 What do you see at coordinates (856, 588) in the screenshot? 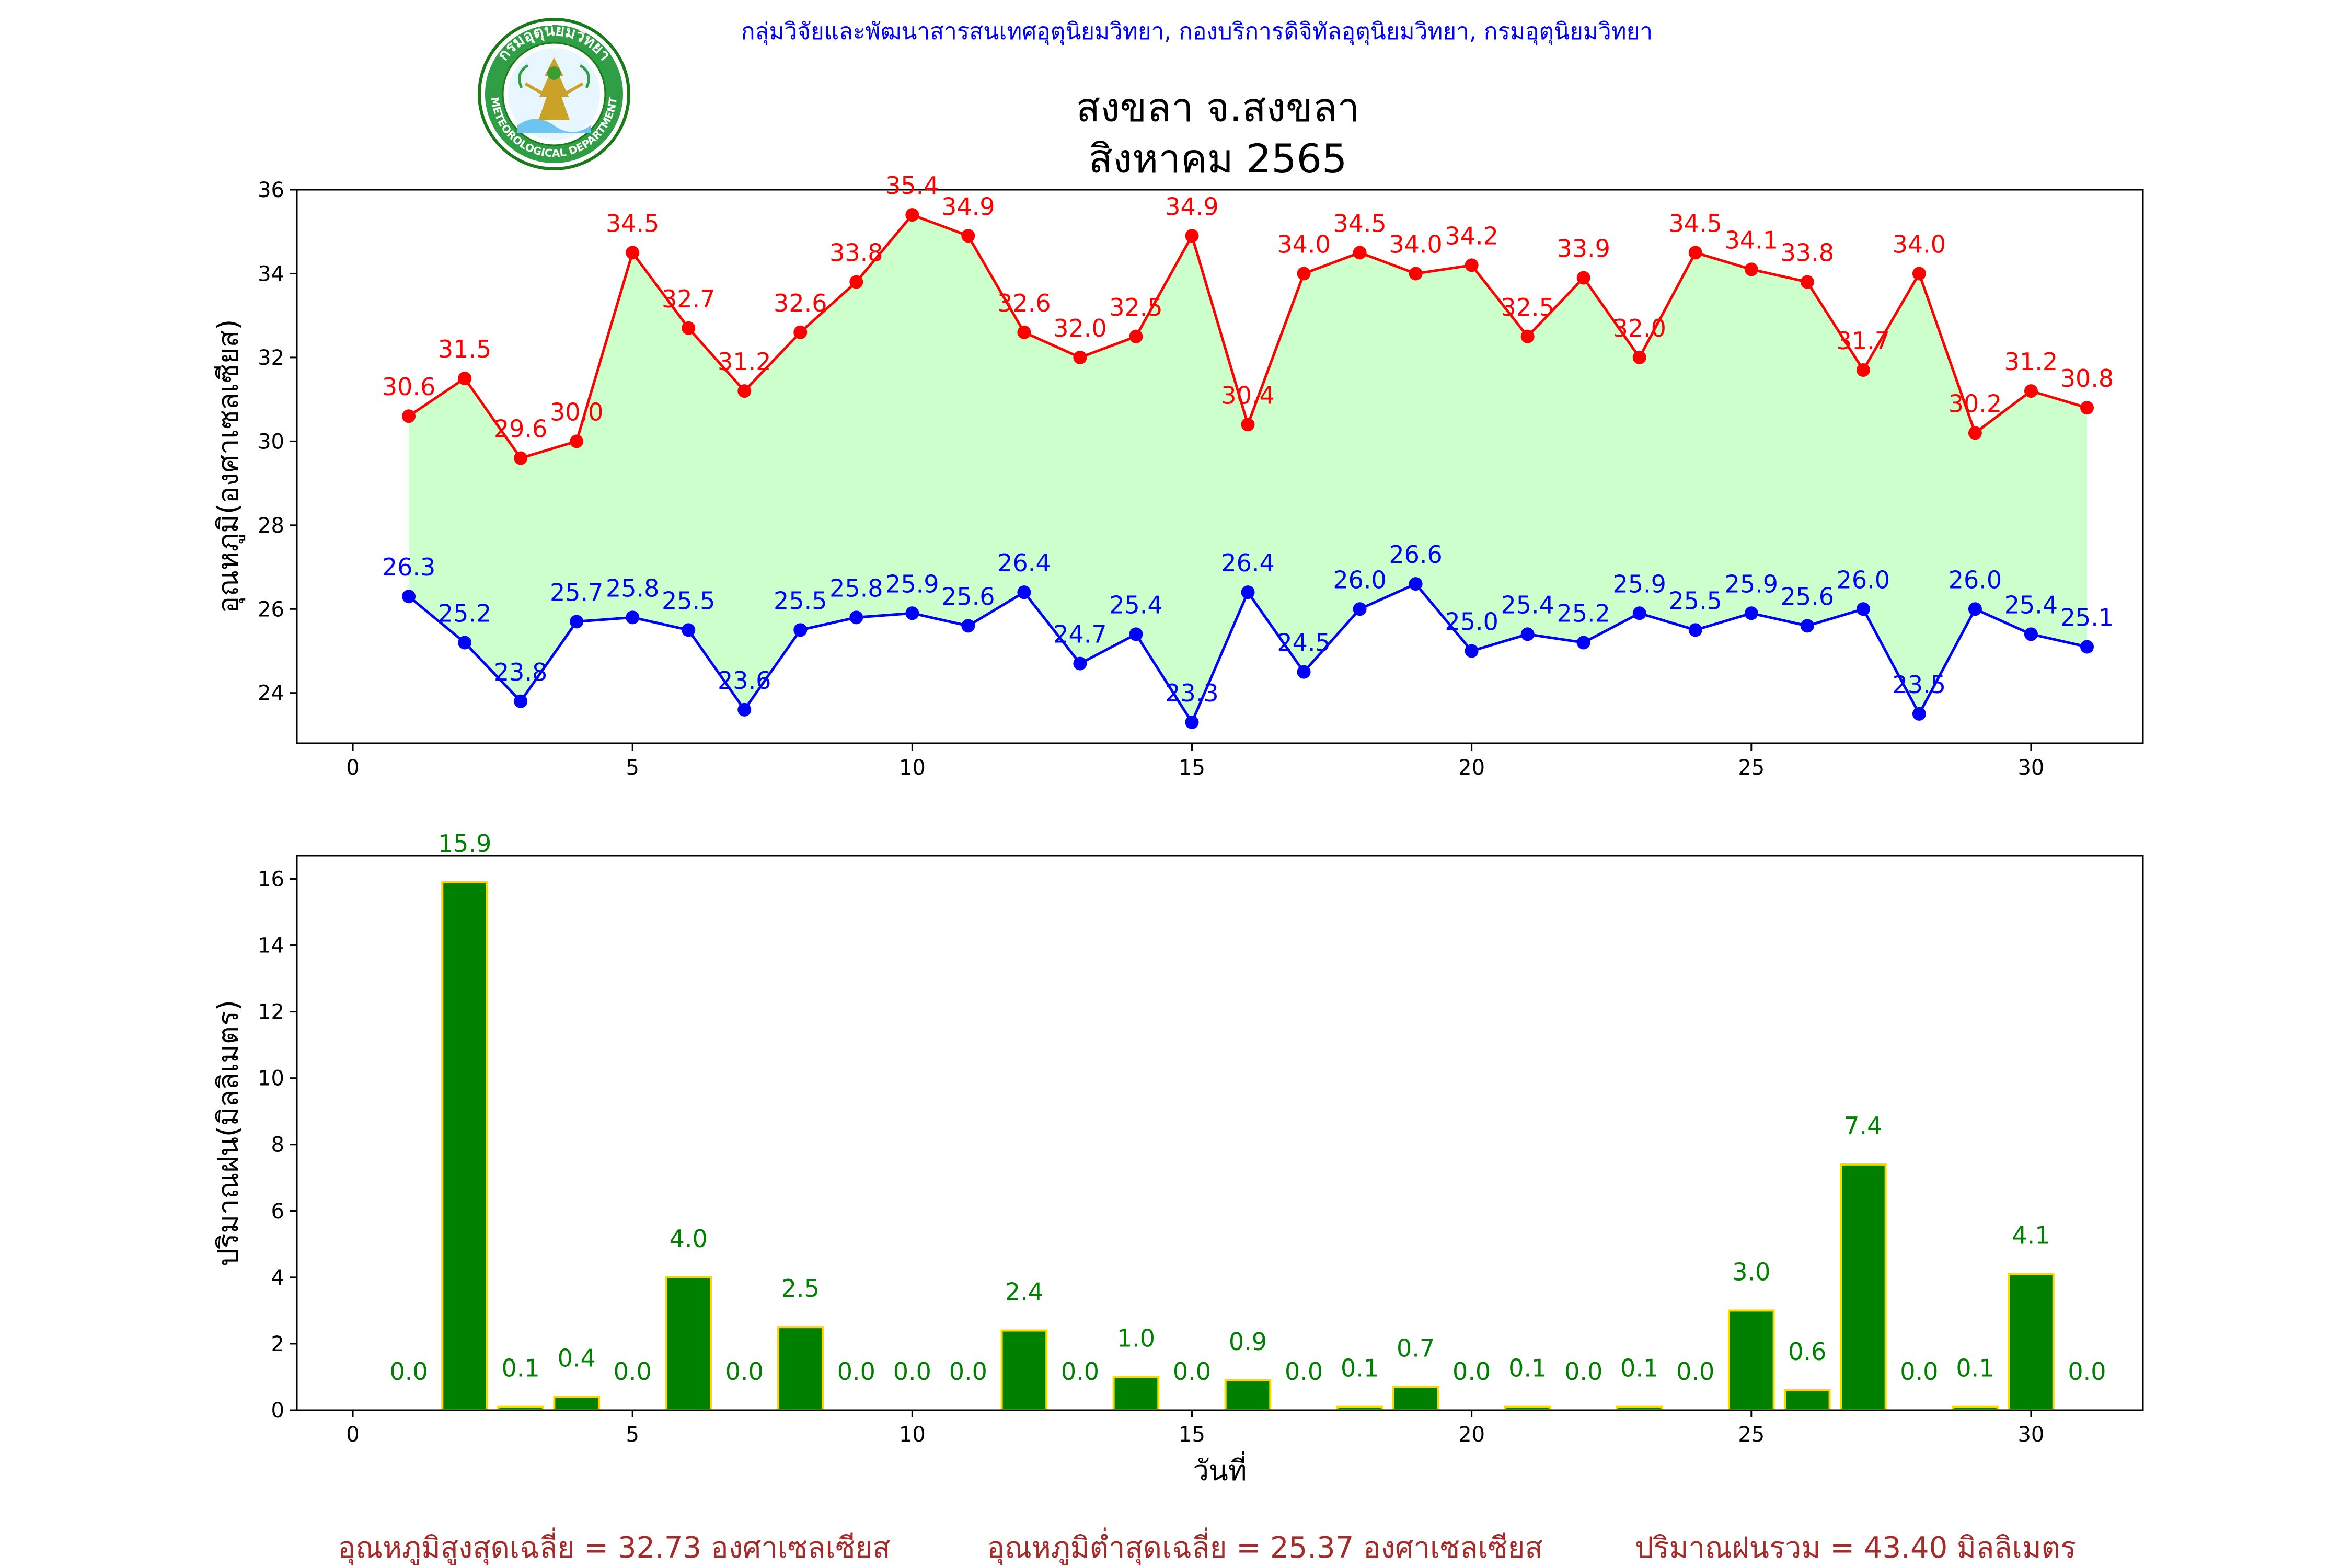
I see `min-temperature-label: 25.8` at bounding box center [856, 588].